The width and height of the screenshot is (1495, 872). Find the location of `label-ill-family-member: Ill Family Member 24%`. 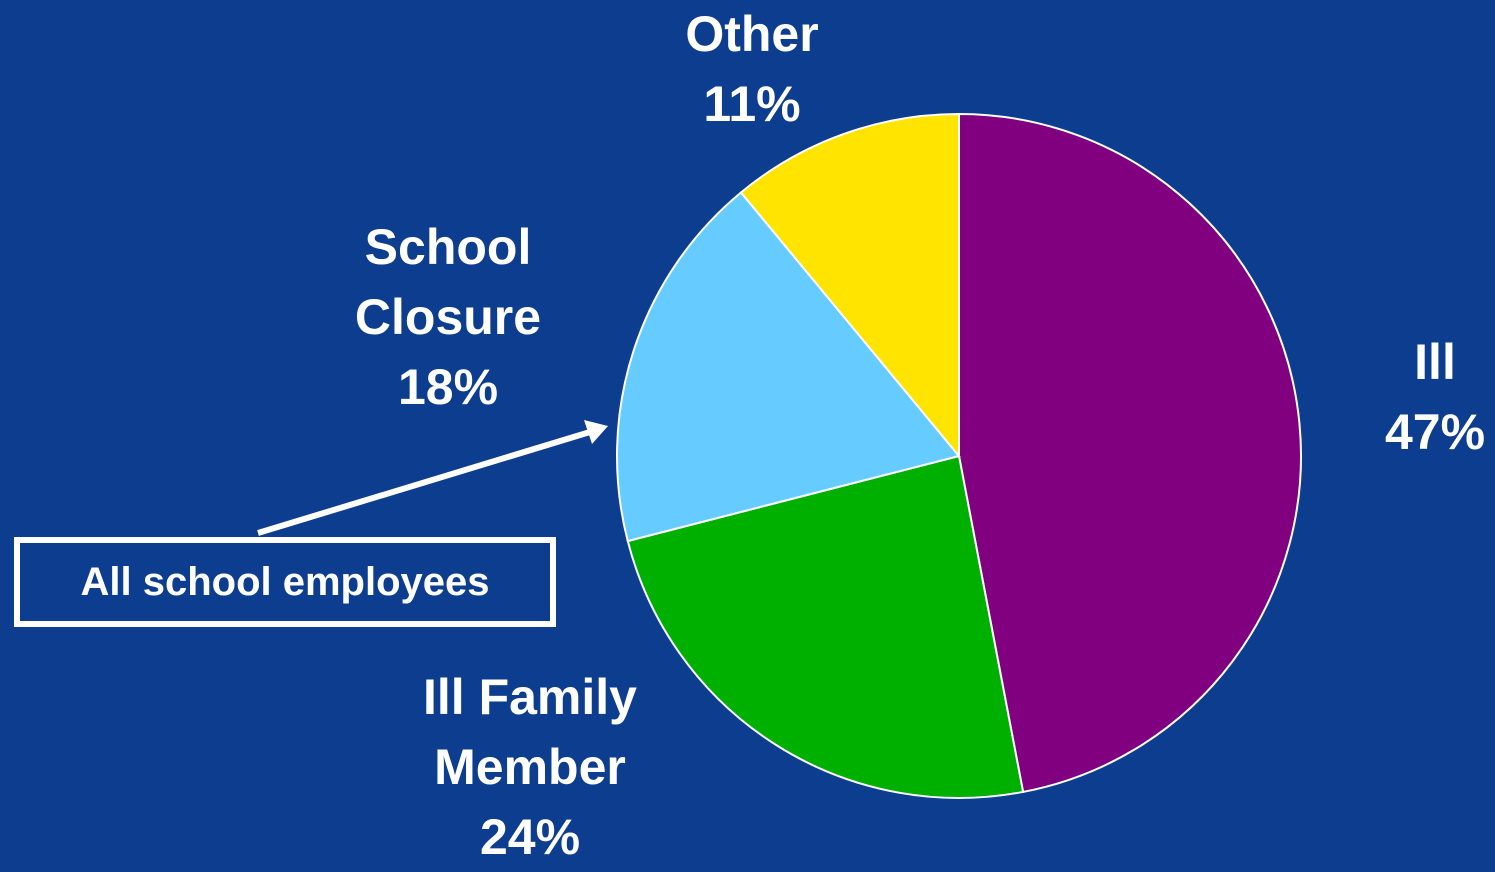

label-ill-family-member: Ill Family Member 24% is located at coordinates (530, 767).